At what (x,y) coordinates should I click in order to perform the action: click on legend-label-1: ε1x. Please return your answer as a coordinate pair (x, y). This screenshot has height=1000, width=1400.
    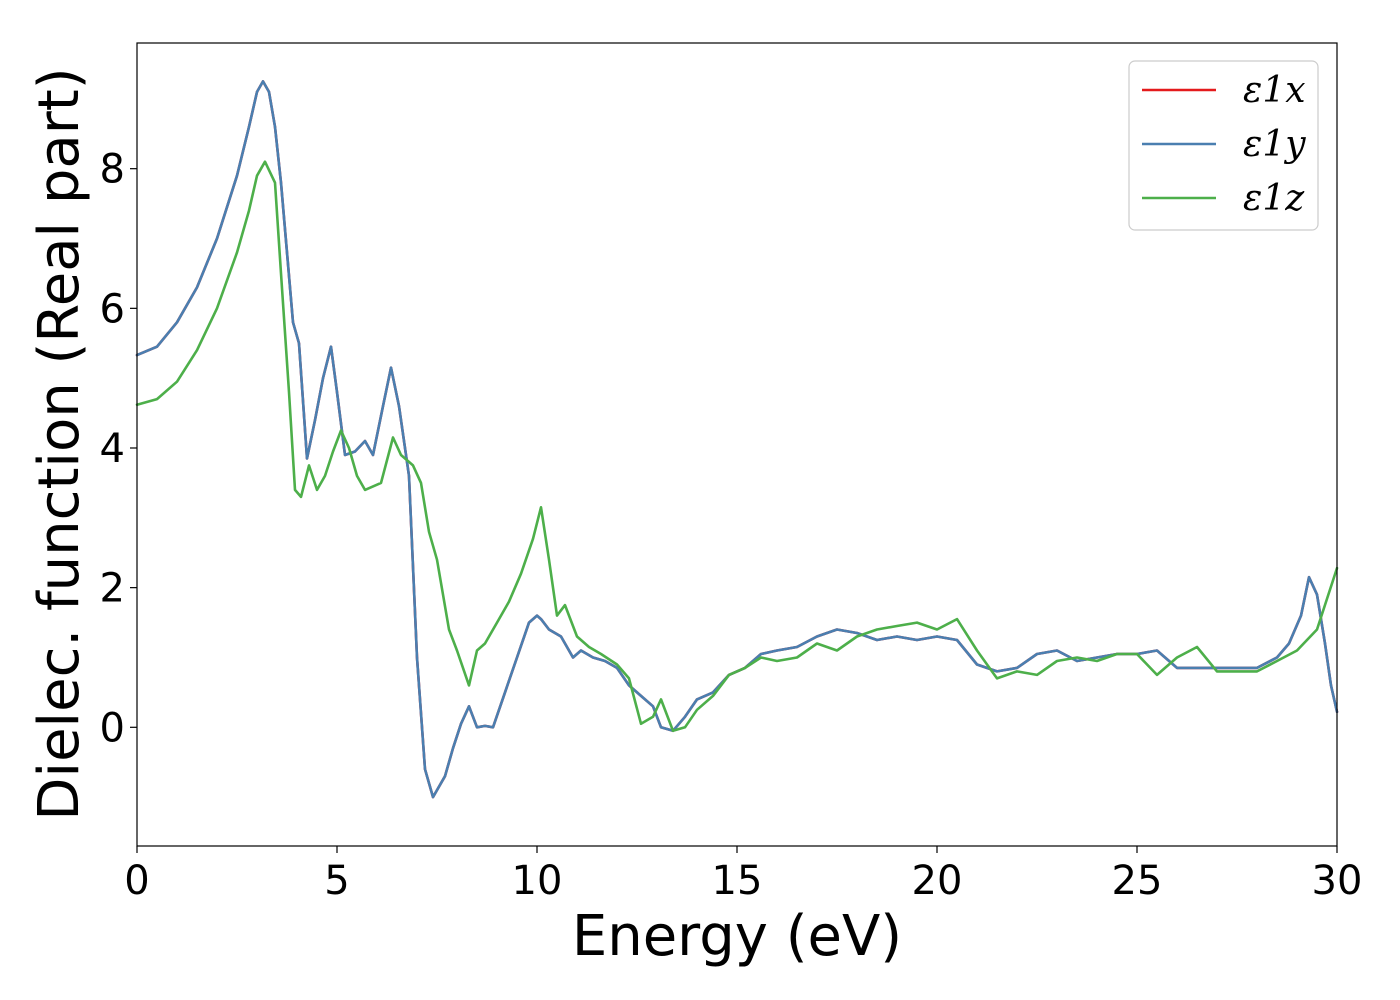
    Looking at the image, I should click on (1274, 90).